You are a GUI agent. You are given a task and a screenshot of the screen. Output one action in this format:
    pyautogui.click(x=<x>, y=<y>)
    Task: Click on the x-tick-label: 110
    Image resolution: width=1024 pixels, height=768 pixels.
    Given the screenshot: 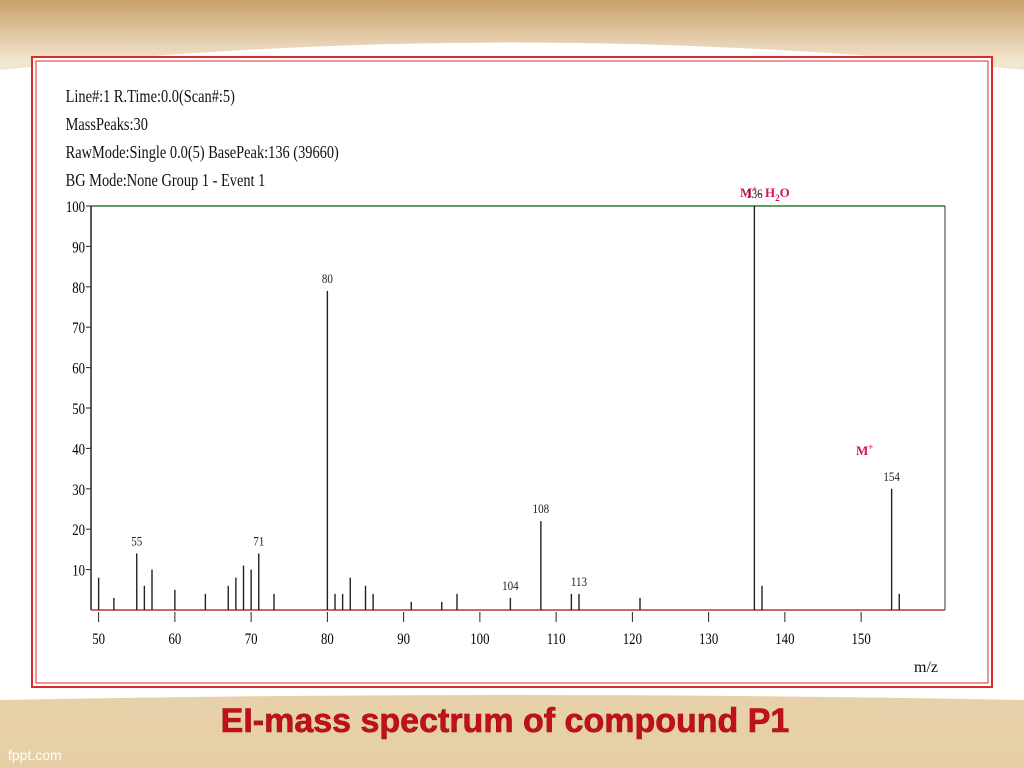 What is the action you would take?
    pyautogui.click(x=556, y=640)
    